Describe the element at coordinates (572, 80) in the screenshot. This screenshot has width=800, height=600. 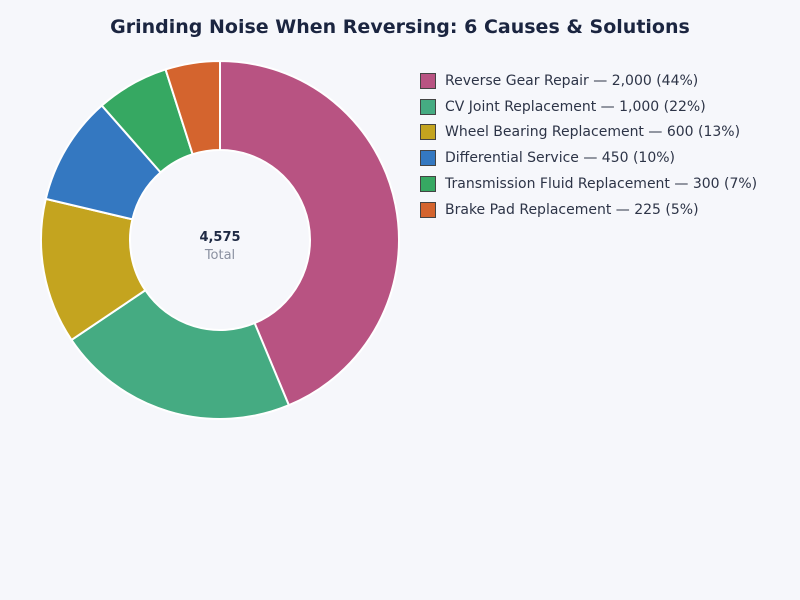
I see `legend-label: Reverse Gear Repair — 2,000 (44%)` at that location.